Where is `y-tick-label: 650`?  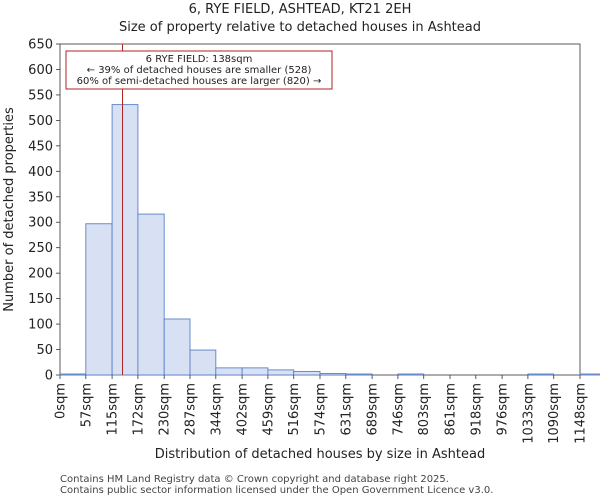 y-tick-label: 650 is located at coordinates (40, 45).